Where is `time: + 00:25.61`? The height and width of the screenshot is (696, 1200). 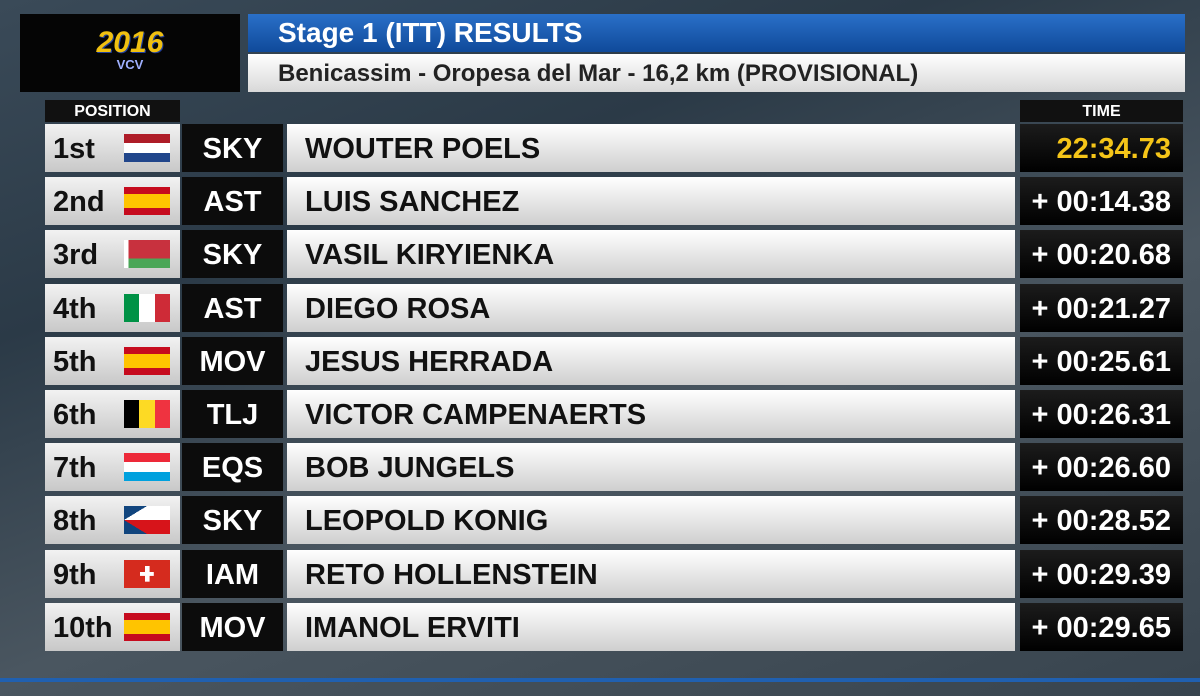 time: + 00:25.61 is located at coordinates (1101, 360).